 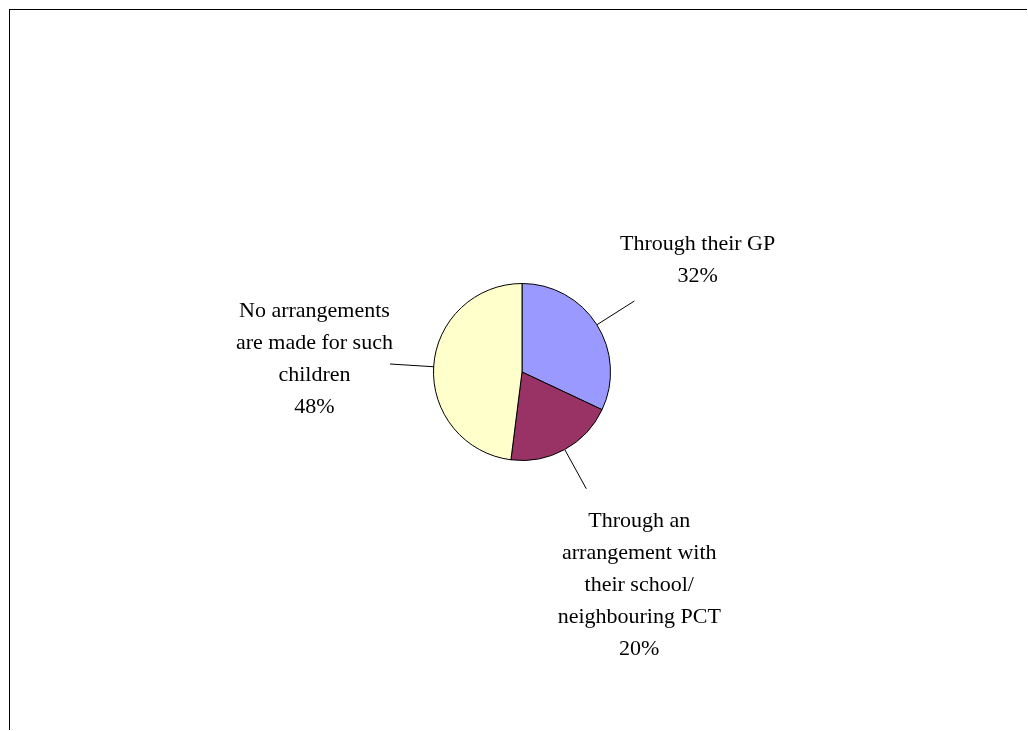 I want to click on data-label: 32%, so click(x=697, y=275).